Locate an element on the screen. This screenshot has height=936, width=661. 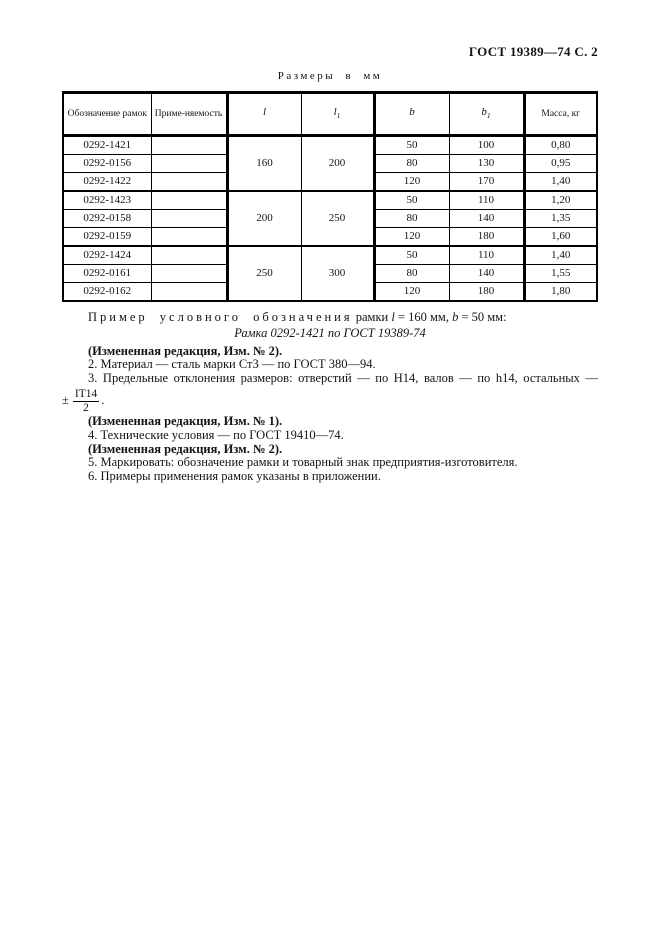
cell-mass: 0,80 is located at coordinates (560, 145).